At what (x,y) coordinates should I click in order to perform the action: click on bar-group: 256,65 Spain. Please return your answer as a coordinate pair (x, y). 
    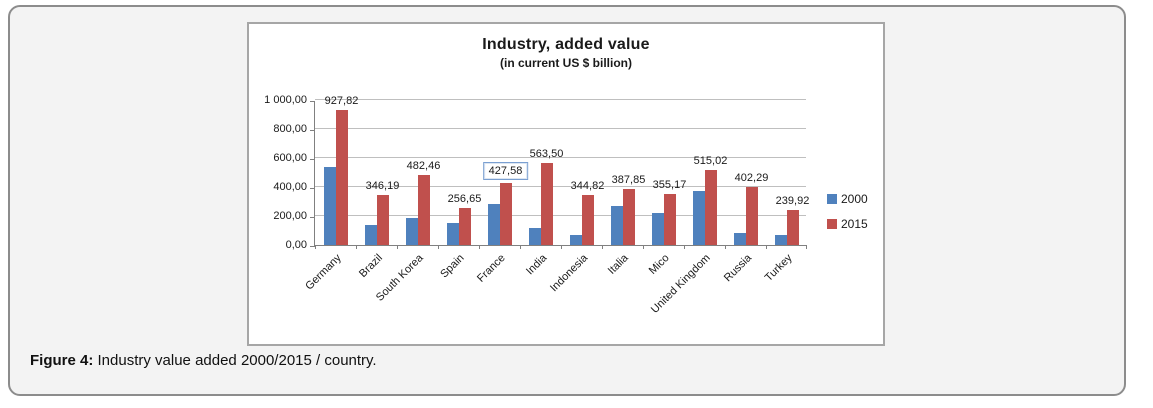
    Looking at the image, I should click on (460, 191).